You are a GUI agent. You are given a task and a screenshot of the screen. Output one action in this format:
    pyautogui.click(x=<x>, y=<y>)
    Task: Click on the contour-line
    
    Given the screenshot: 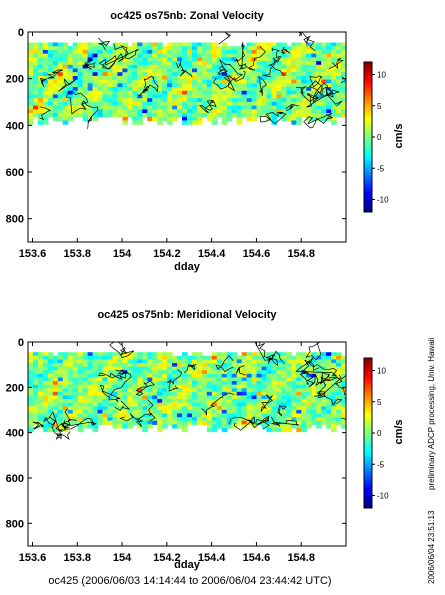 What is the action you would take?
    pyautogui.click(x=331, y=92)
    